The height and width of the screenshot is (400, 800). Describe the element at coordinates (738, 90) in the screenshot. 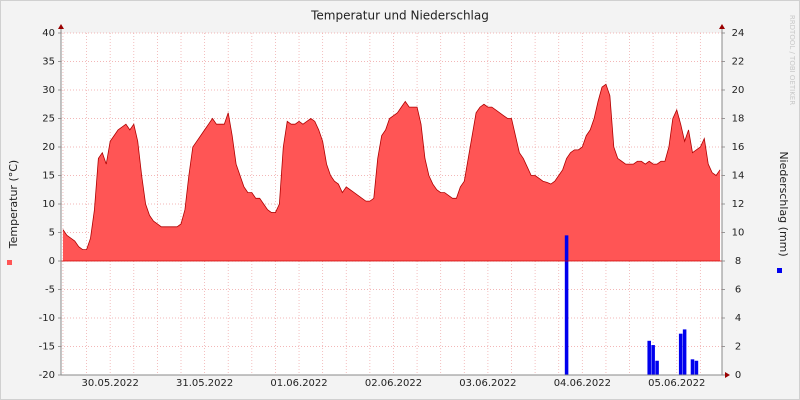

I see `y2-tick-label: 20` at that location.